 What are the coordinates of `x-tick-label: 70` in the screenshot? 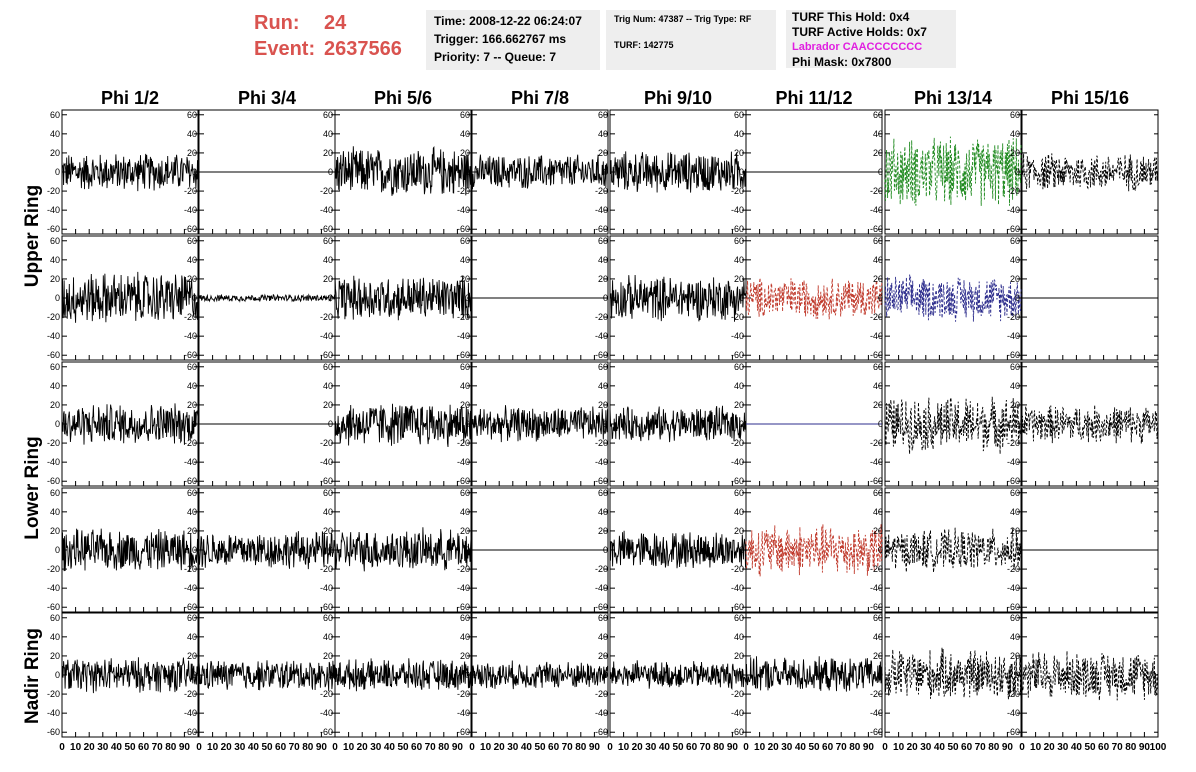 It's located at (568, 747).